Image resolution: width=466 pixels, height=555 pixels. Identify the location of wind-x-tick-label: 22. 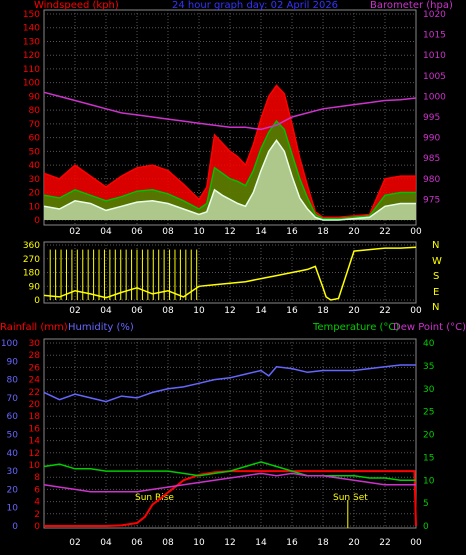
(384, 232).